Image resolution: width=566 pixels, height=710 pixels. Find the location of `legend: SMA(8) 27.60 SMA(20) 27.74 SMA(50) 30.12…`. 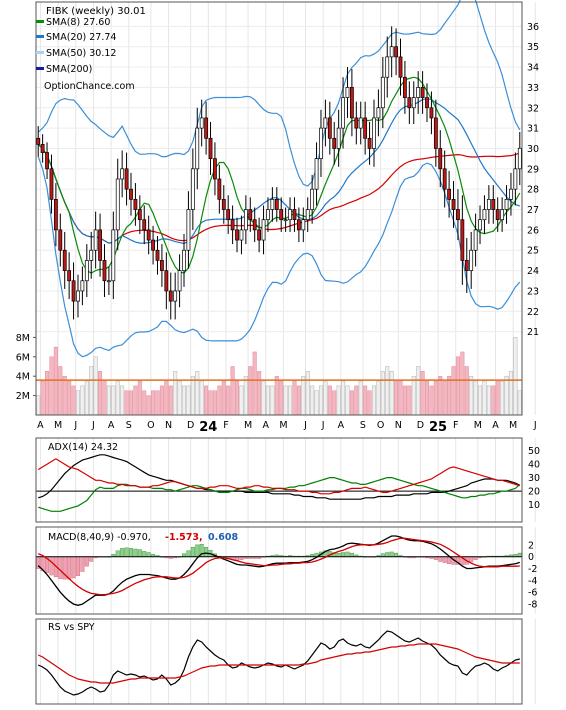

legend: SMA(8) 27.60 SMA(20) 27.74 SMA(50) 30.12… is located at coordinates (85, 54).